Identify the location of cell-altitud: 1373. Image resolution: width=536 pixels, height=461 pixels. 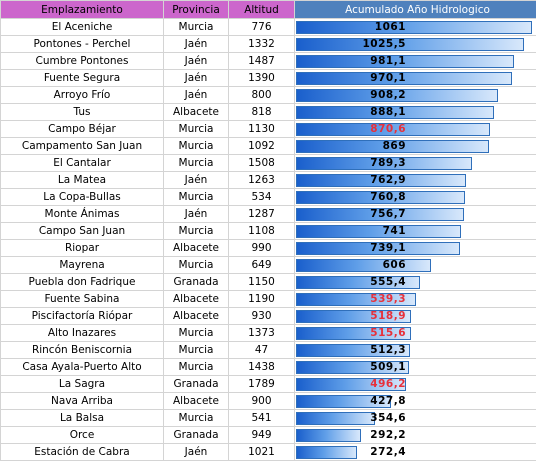
(261, 333).